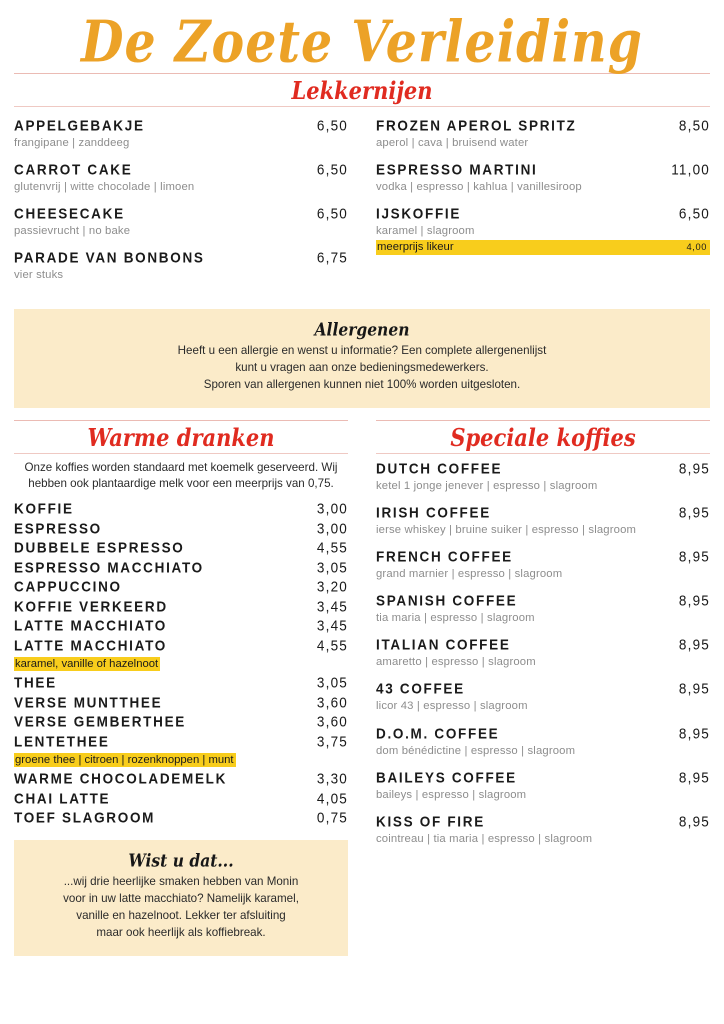 This screenshot has width=724, height=1024. I want to click on drink-item-name: KOFFIE VERKEERD, so click(91, 606).